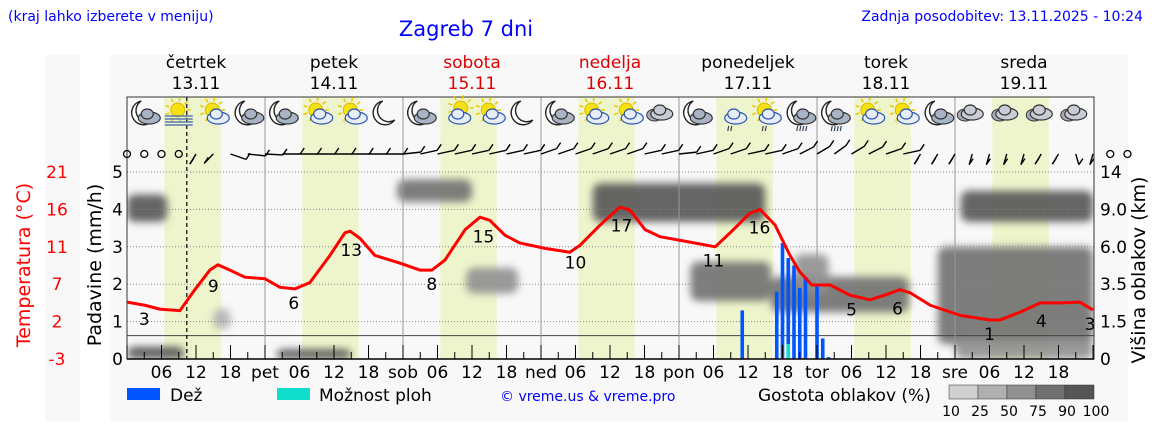  What do you see at coordinates (57, 360) in the screenshot?
I see `temperature-tick: -3` at bounding box center [57, 360].